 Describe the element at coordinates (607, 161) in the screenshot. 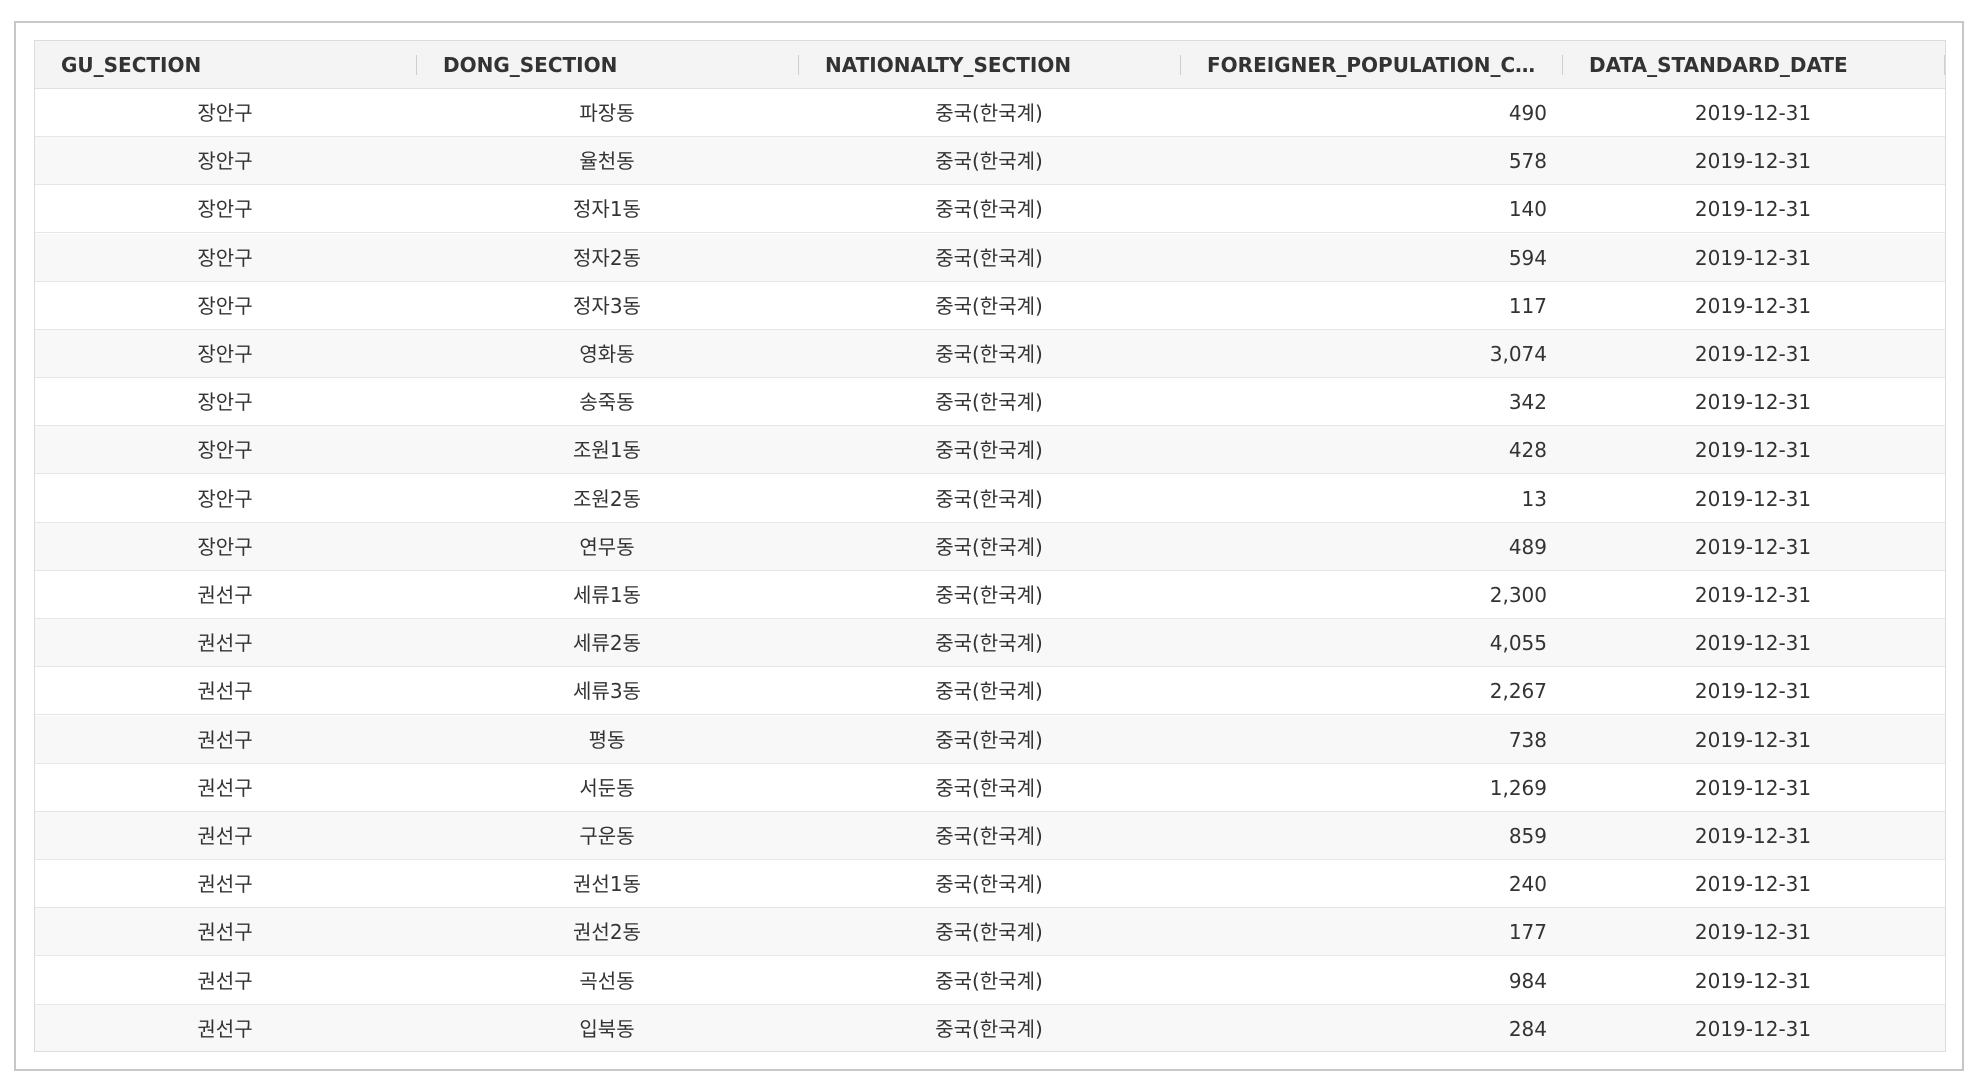

I see `cell-dong-section: 율천동` at that location.